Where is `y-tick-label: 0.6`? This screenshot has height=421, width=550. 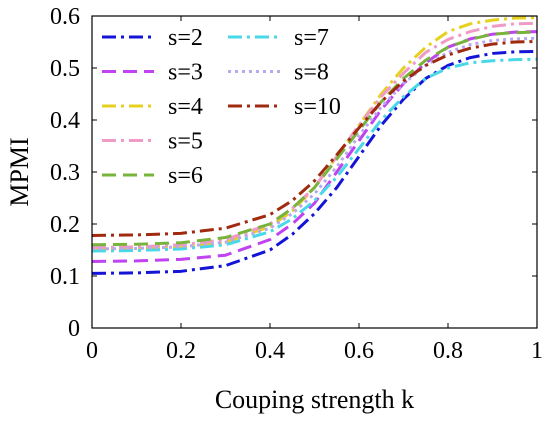
y-tick-label: 0.6 is located at coordinates (65, 17).